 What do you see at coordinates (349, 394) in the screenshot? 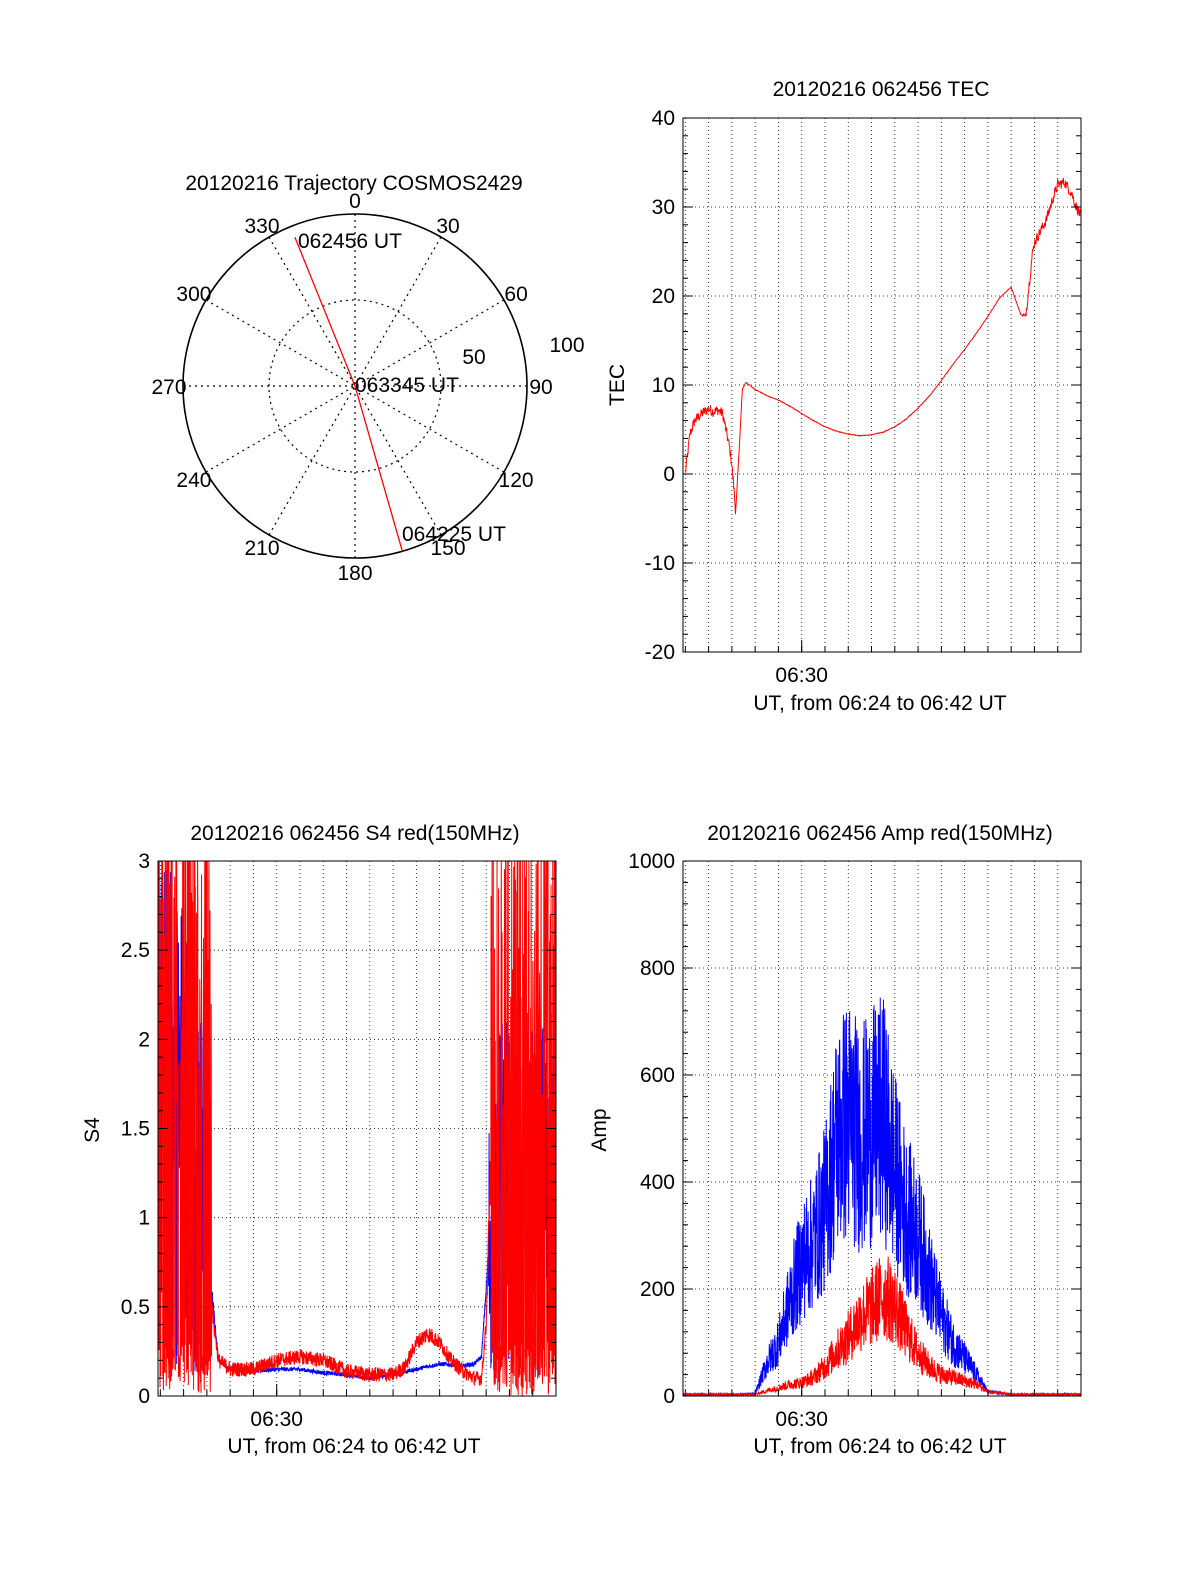
I see `trajectory-line` at bounding box center [349, 394].